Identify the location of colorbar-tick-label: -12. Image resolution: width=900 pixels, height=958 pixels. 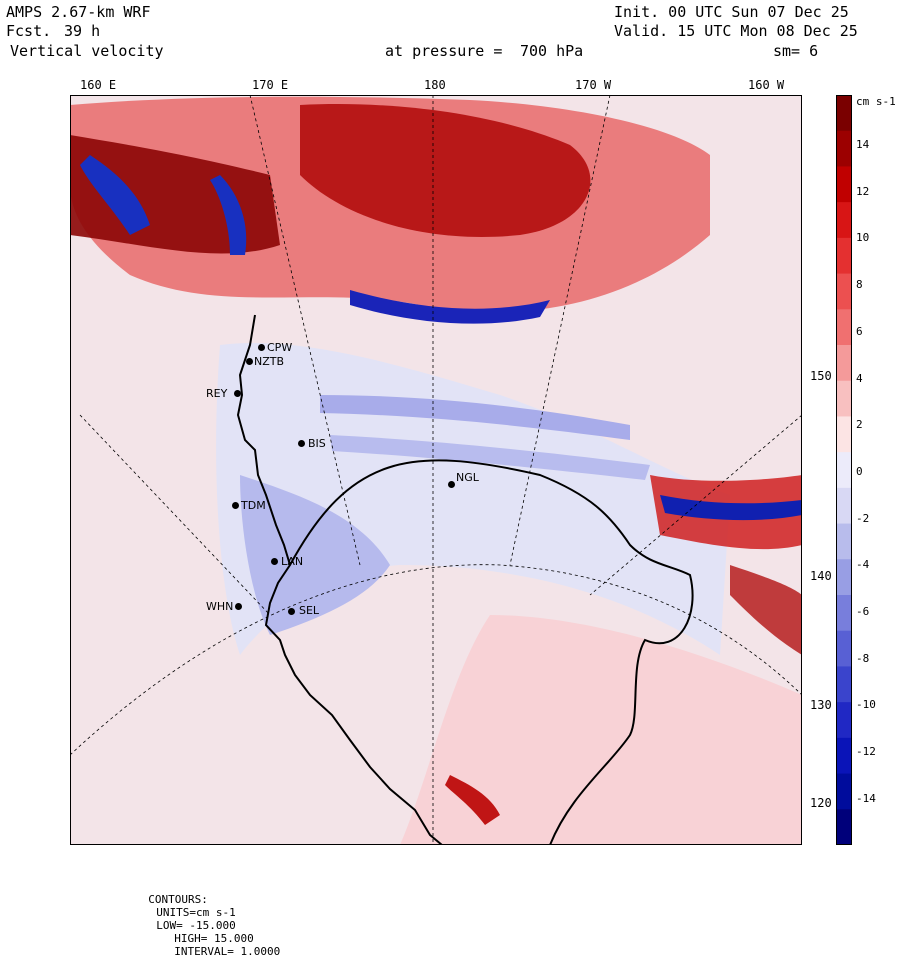
(866, 752).